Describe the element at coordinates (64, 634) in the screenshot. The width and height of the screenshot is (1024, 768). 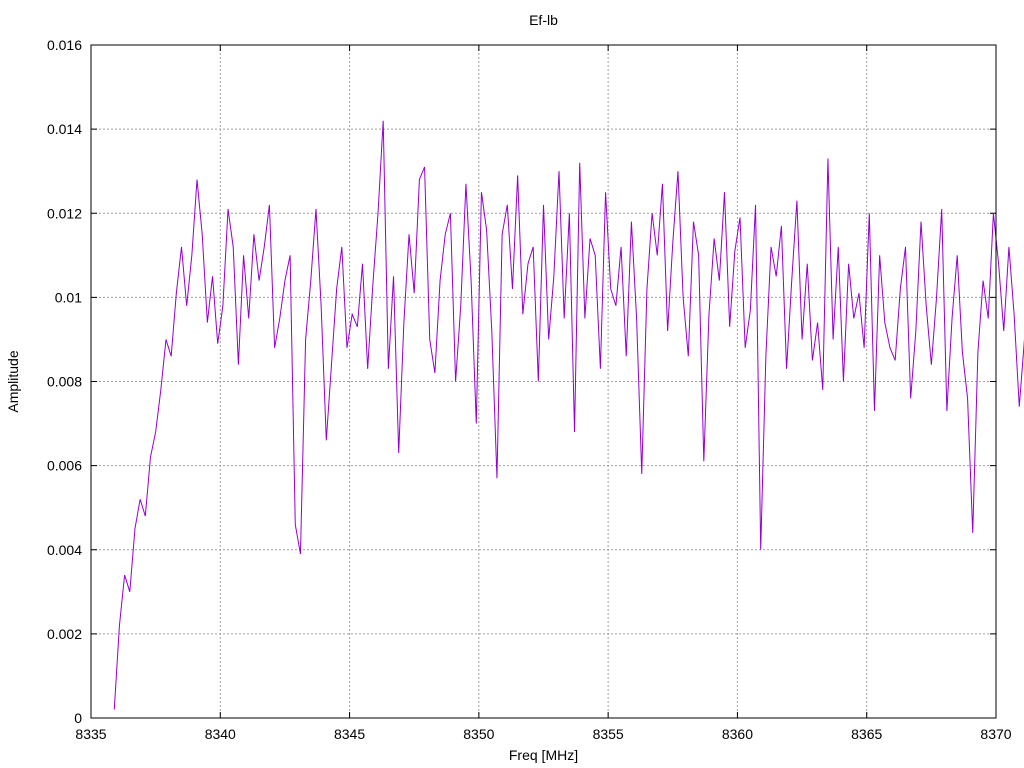
I see `y-tick-label: 0.002` at that location.